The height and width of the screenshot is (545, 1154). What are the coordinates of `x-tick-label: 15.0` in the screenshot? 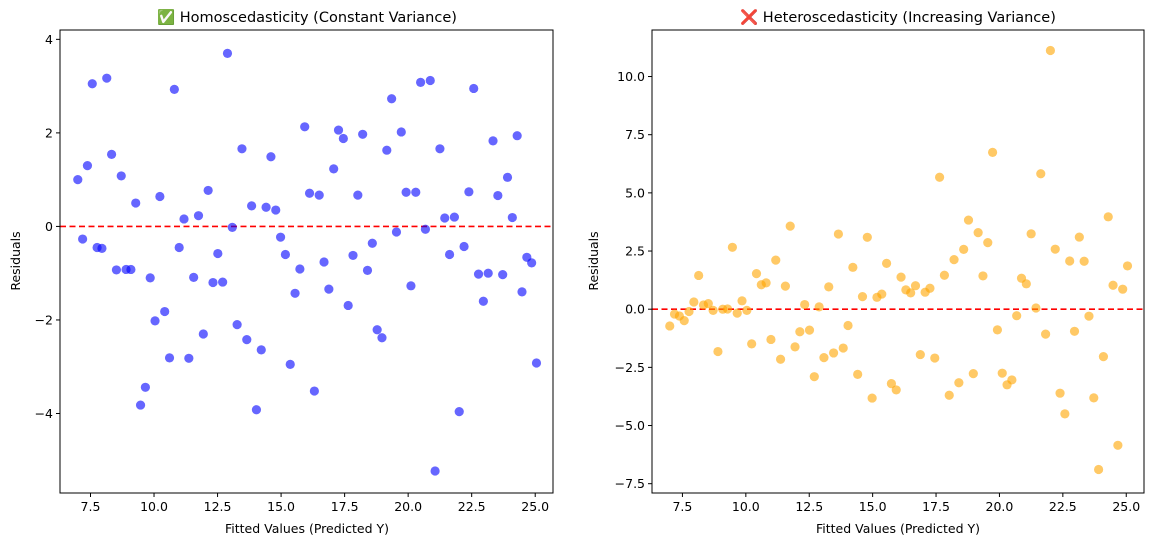 It's located at (281, 506).